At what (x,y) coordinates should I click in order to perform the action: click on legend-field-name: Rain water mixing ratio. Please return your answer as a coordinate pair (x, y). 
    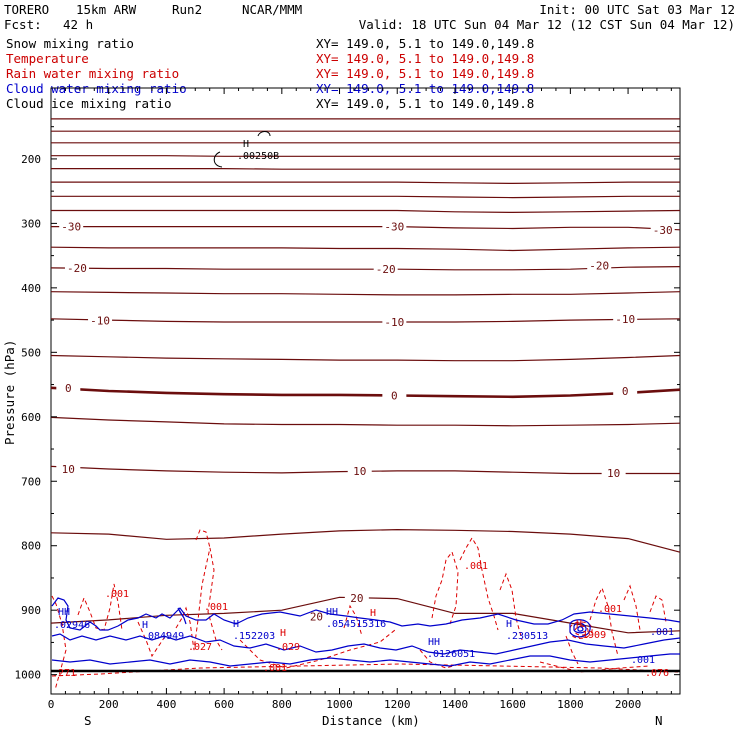
    Looking at the image, I should click on (92, 73).